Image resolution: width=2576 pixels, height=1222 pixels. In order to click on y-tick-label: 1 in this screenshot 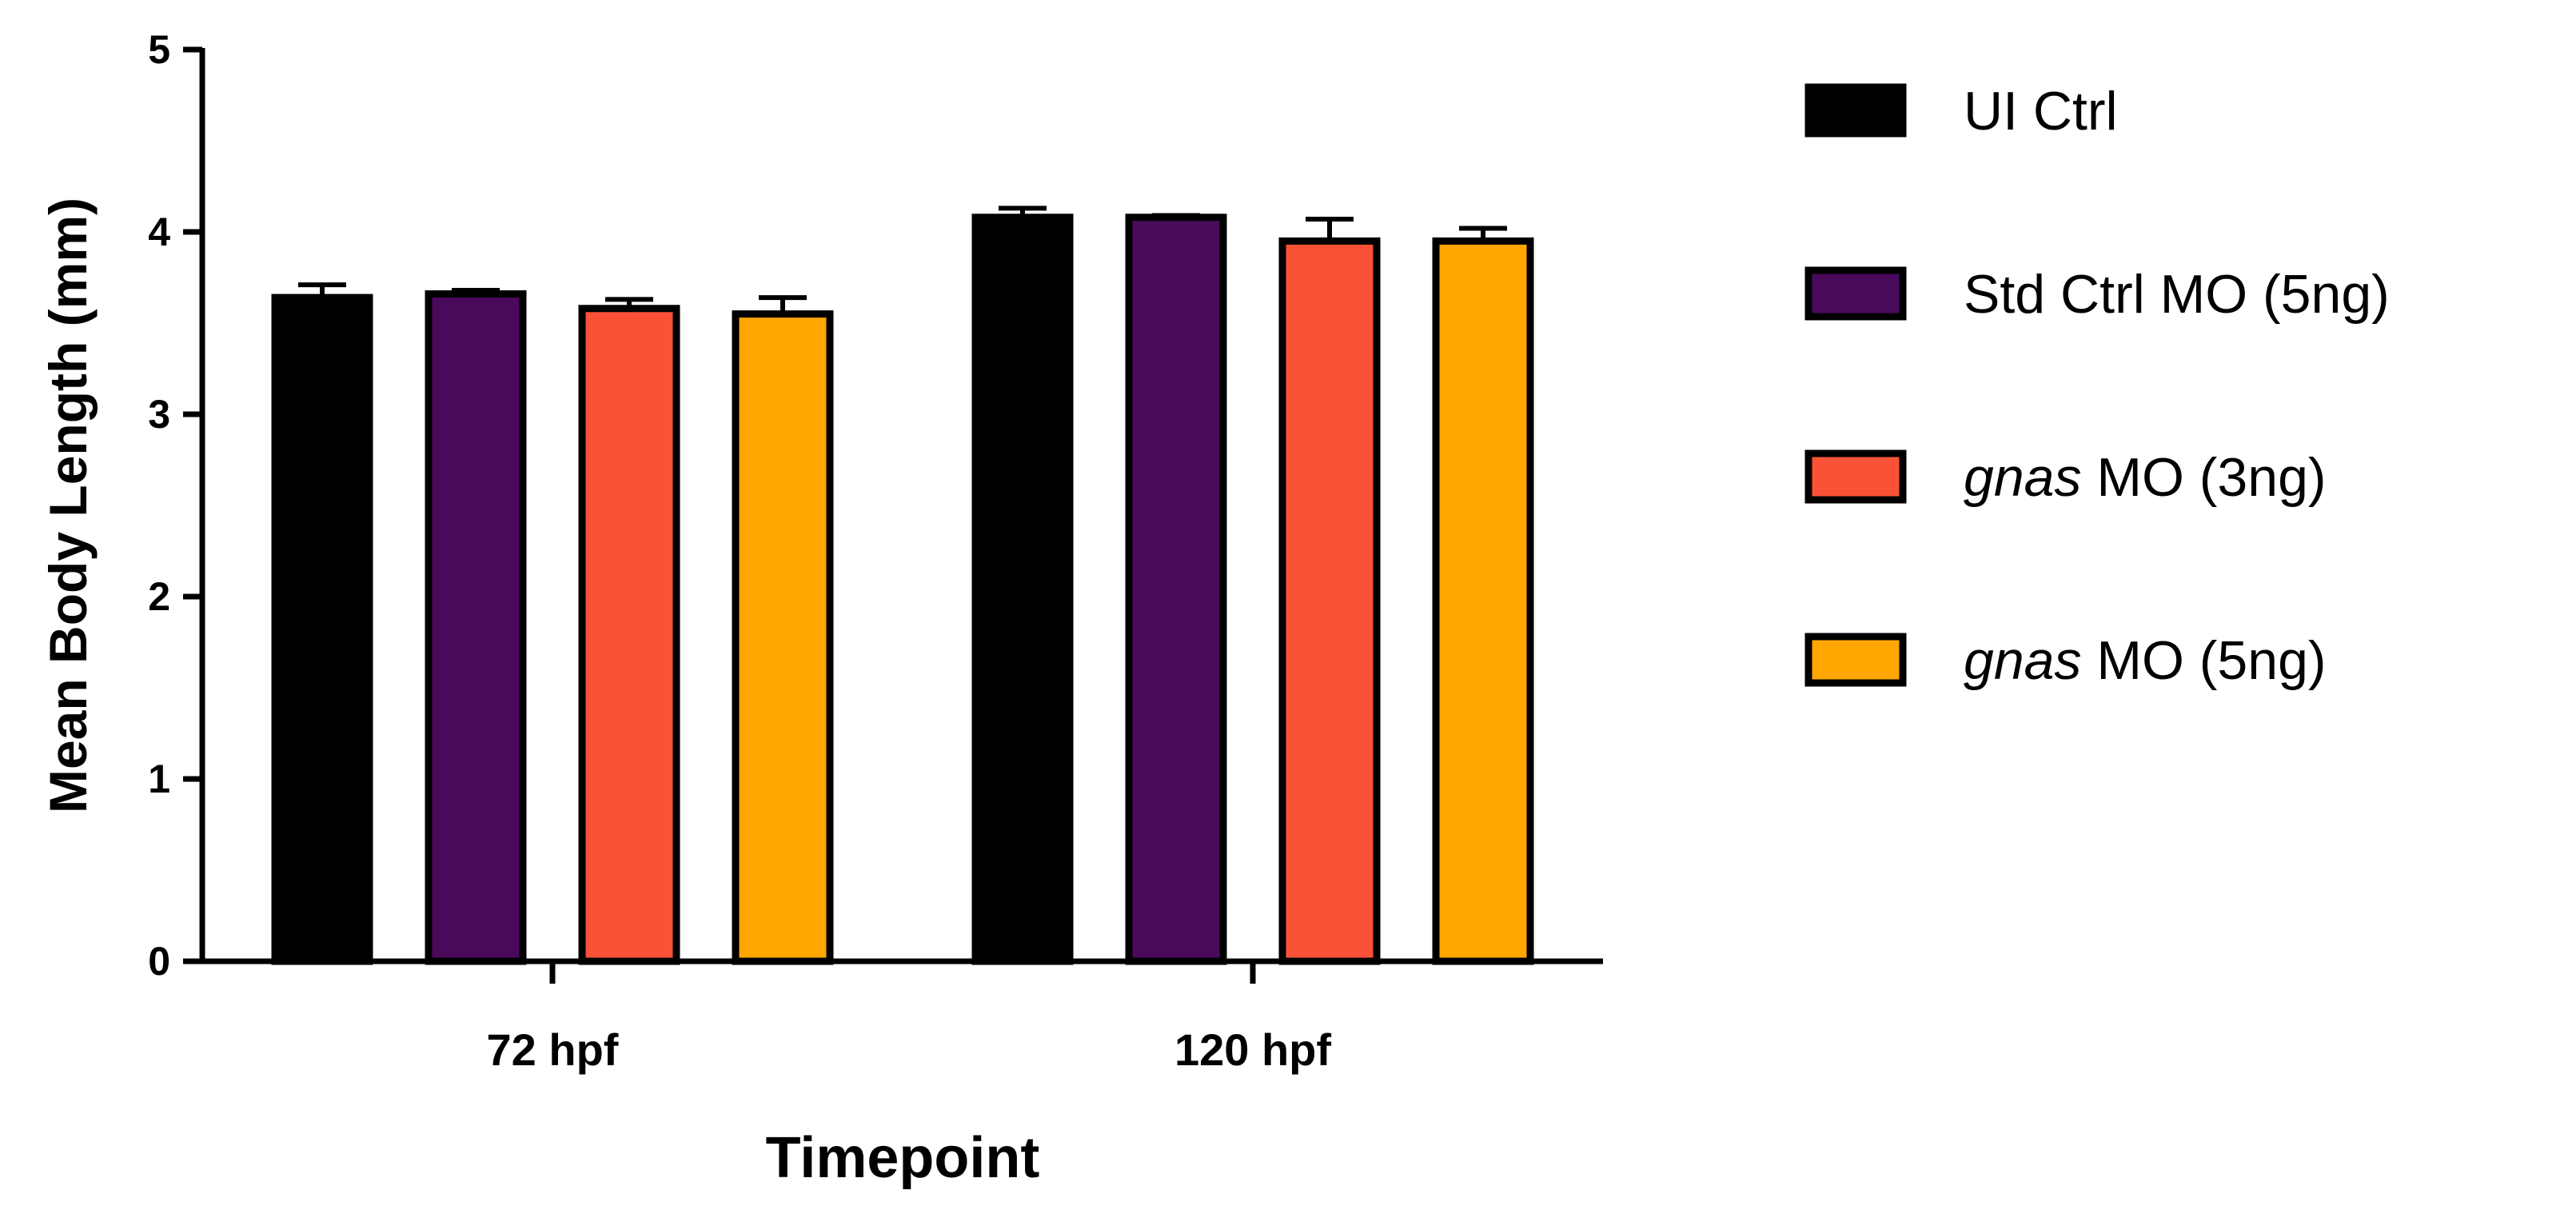, I will do `click(159, 779)`.